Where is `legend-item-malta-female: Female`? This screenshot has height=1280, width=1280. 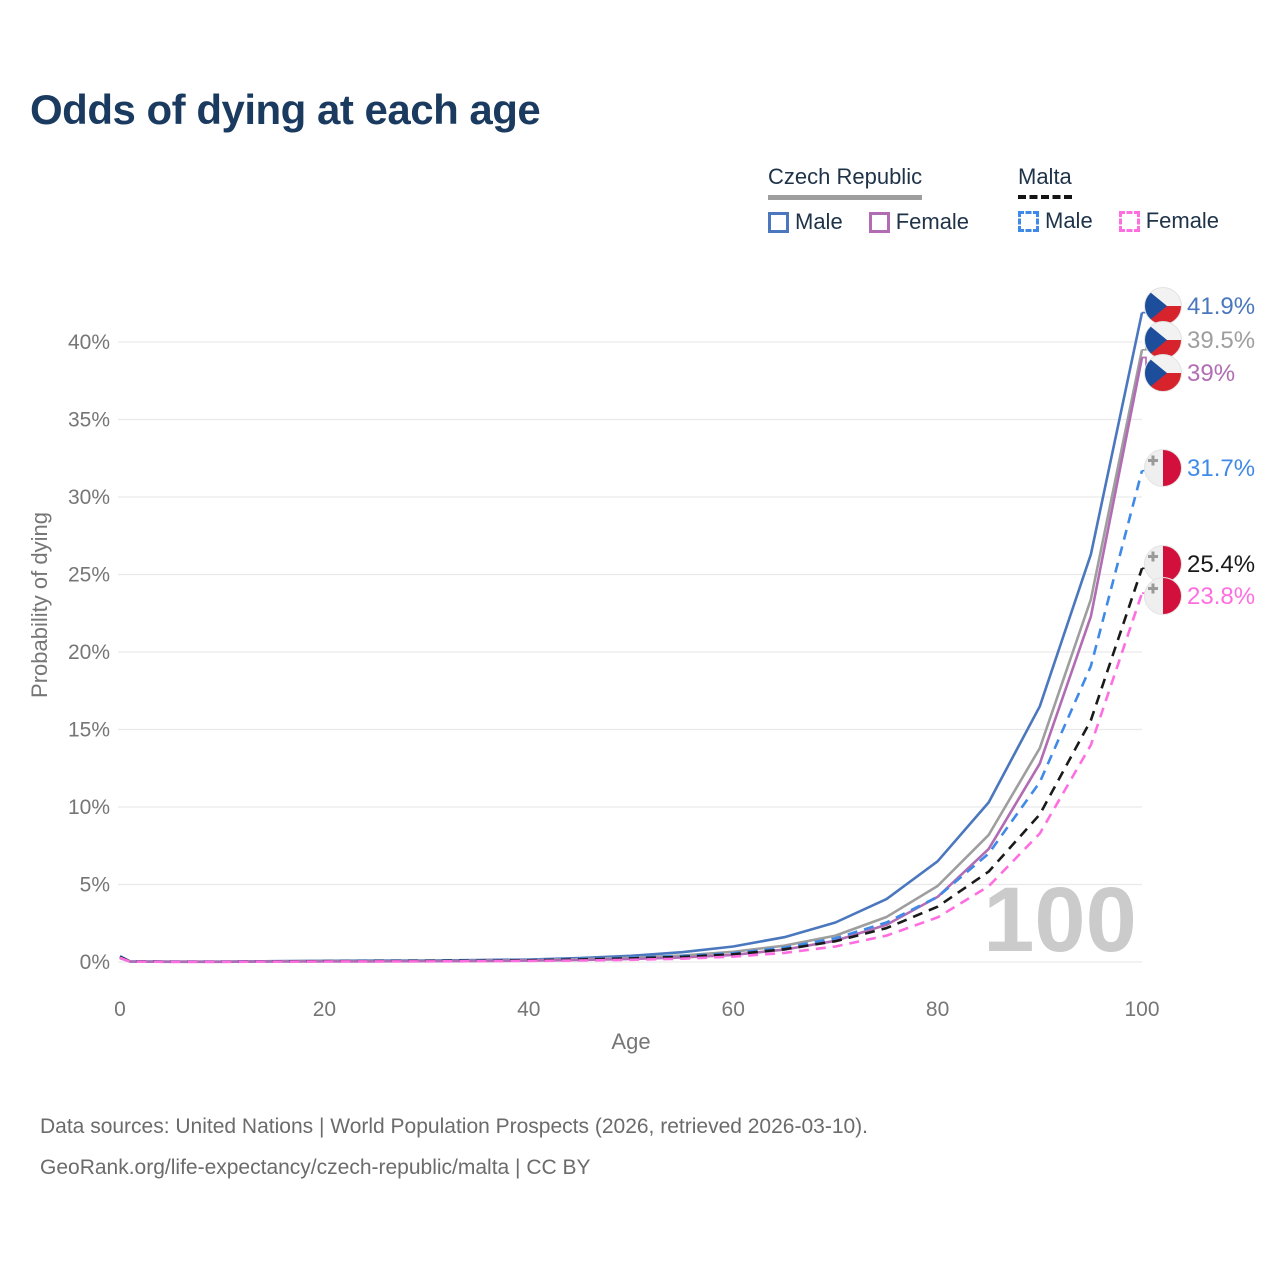 legend-item-malta-female: Female is located at coordinates (1169, 221).